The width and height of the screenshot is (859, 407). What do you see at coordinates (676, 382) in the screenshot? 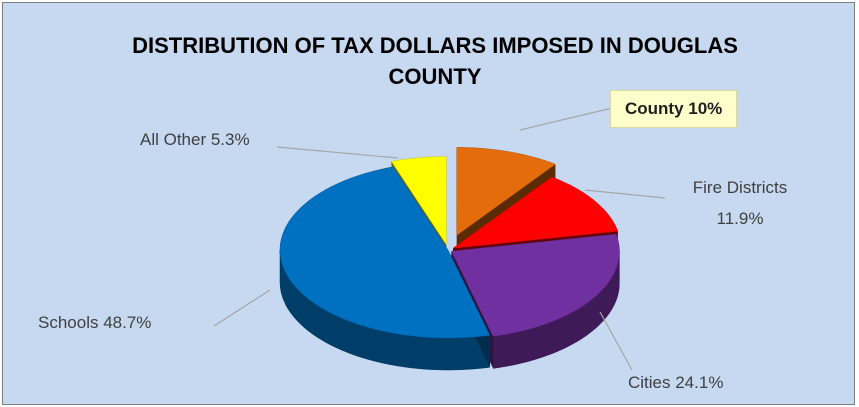
I see `data-label: Cities 24.1%` at bounding box center [676, 382].